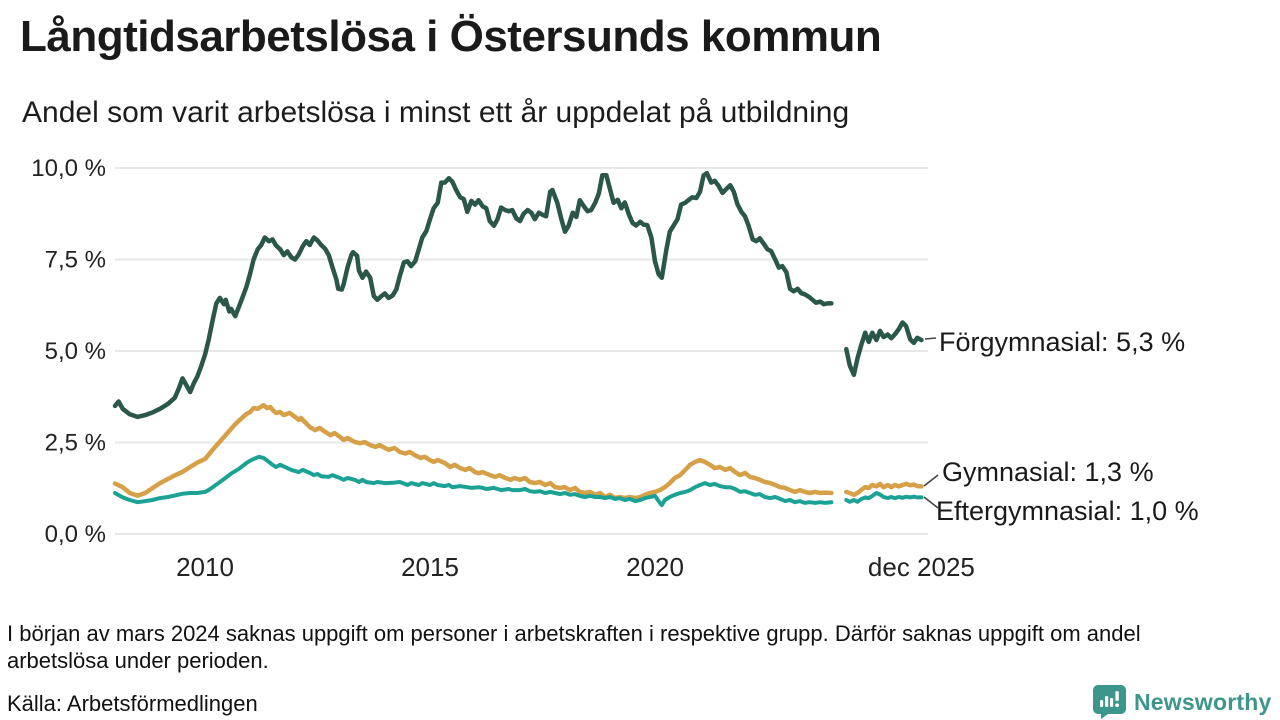 This screenshot has width=1280, height=720. What do you see at coordinates (1109, 702) in the screenshot?
I see `bar-chart-speech-bubble-icon` at bounding box center [1109, 702].